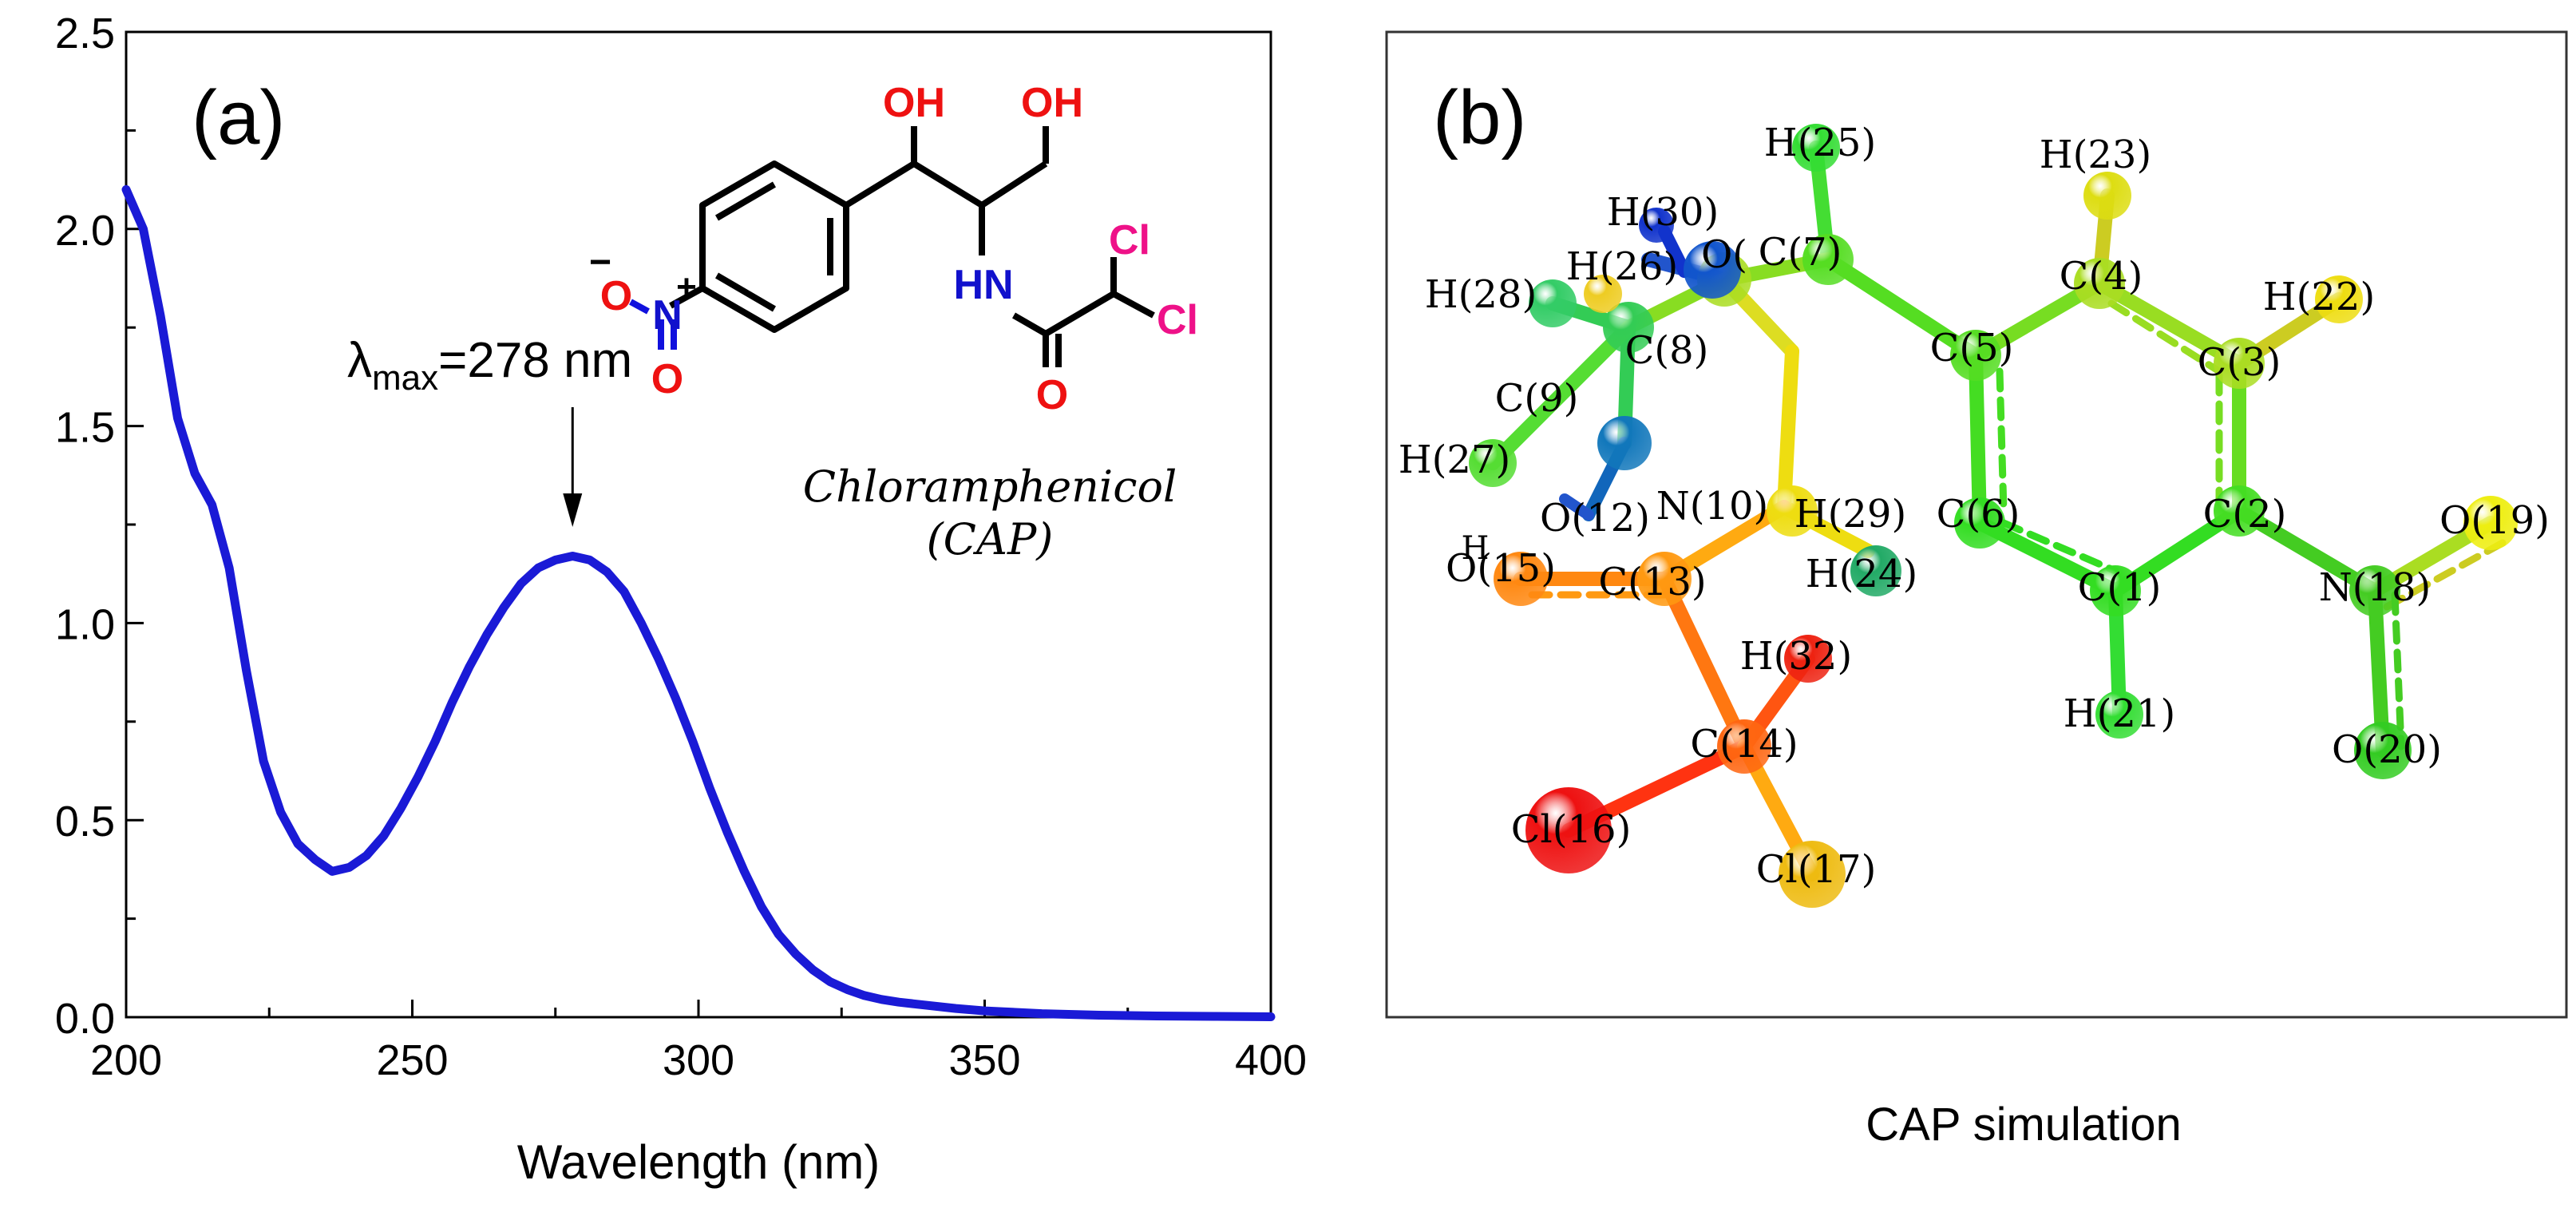  I want to click on atom-label-o19: O(19), so click(2495, 520).